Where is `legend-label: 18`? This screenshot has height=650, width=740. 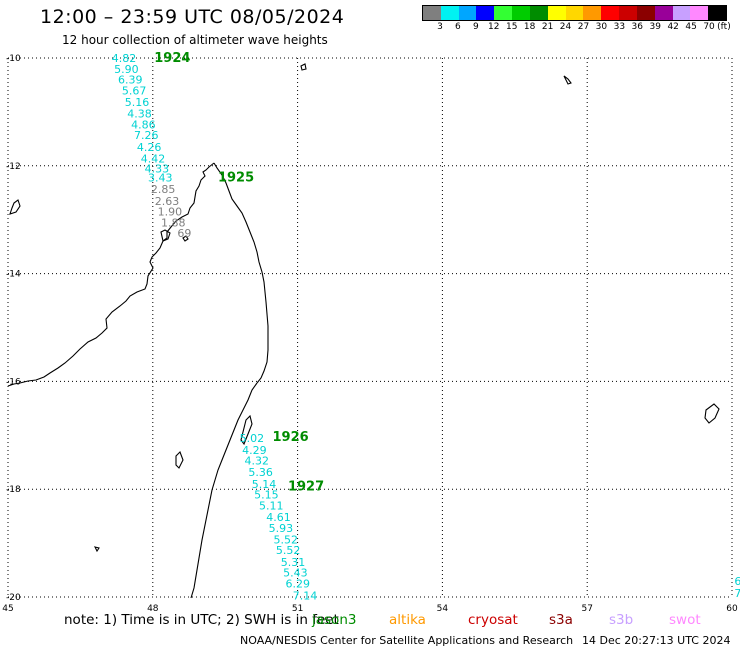
legend-label: 18 is located at coordinates (529, 27).